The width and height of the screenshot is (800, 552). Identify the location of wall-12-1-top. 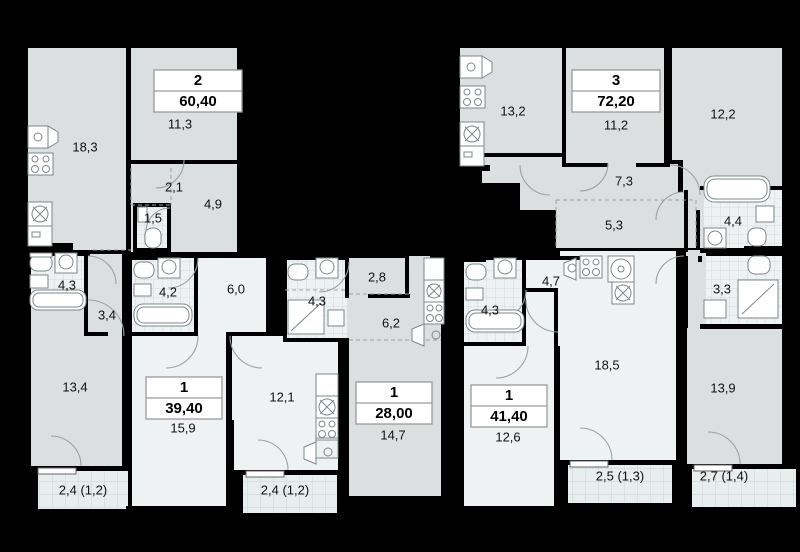
(248, 334).